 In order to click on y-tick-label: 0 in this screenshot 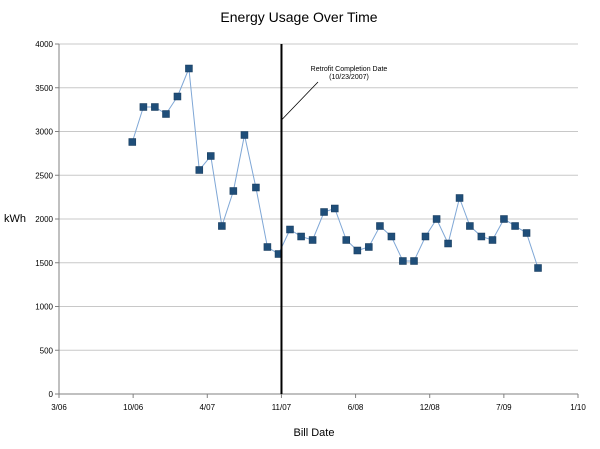, I will do `click(51, 394)`.